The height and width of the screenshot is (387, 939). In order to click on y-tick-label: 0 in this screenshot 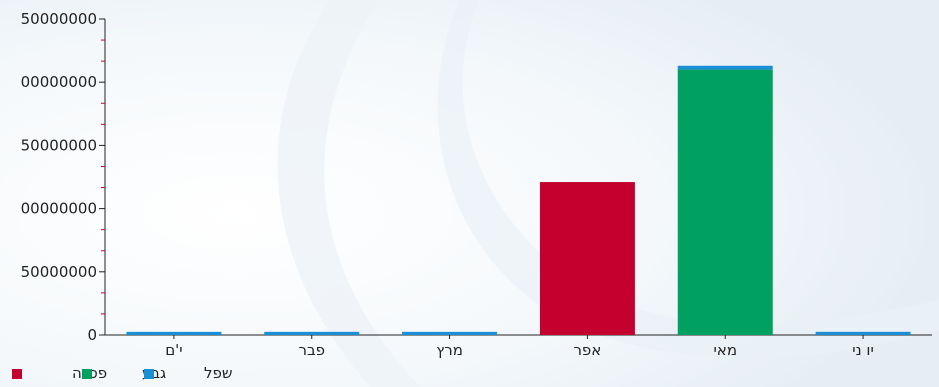, I will do `click(92, 335)`.